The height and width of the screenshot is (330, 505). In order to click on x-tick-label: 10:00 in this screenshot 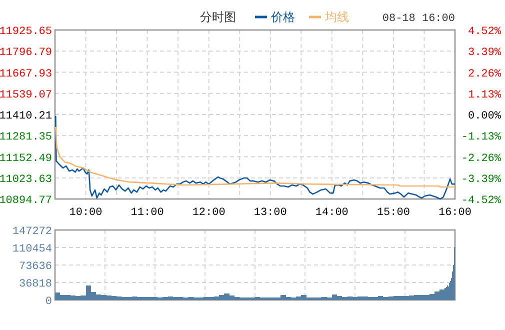, I will do `click(85, 213)`.